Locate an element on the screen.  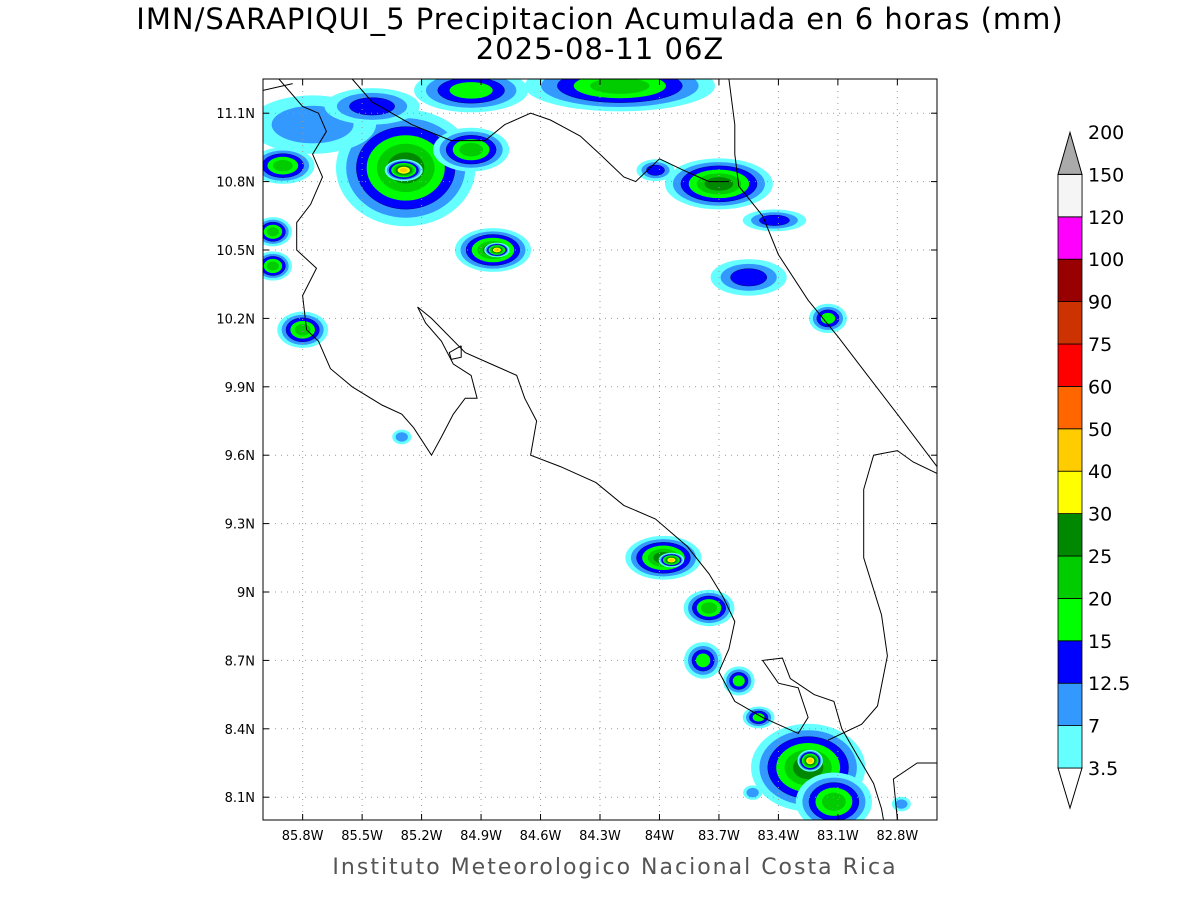
map-datetime: 2025-08-11 06Z is located at coordinates (600, 49).